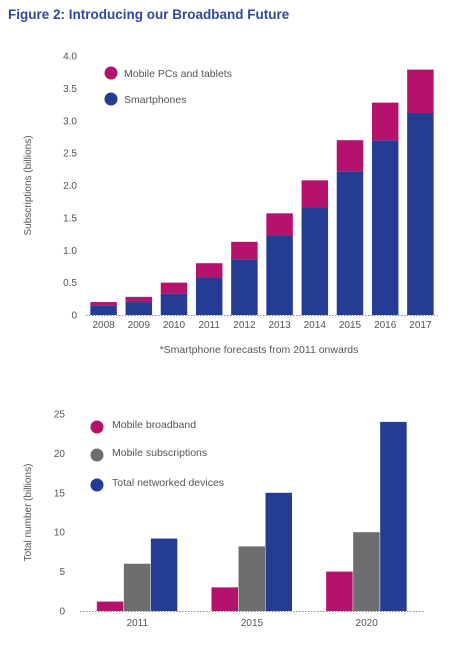  I want to click on x-tick-label: 2014, so click(315, 325).